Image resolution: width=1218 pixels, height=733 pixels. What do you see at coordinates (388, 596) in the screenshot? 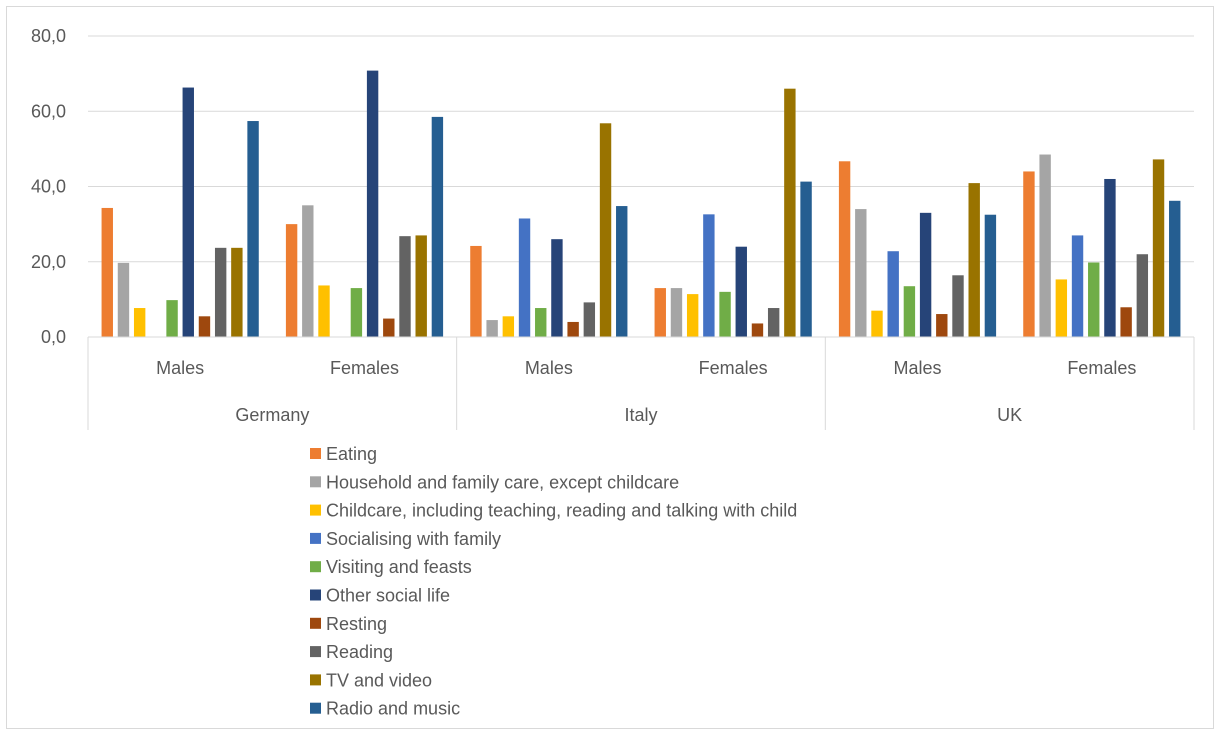
I see `legend-label: Other social life` at bounding box center [388, 596].